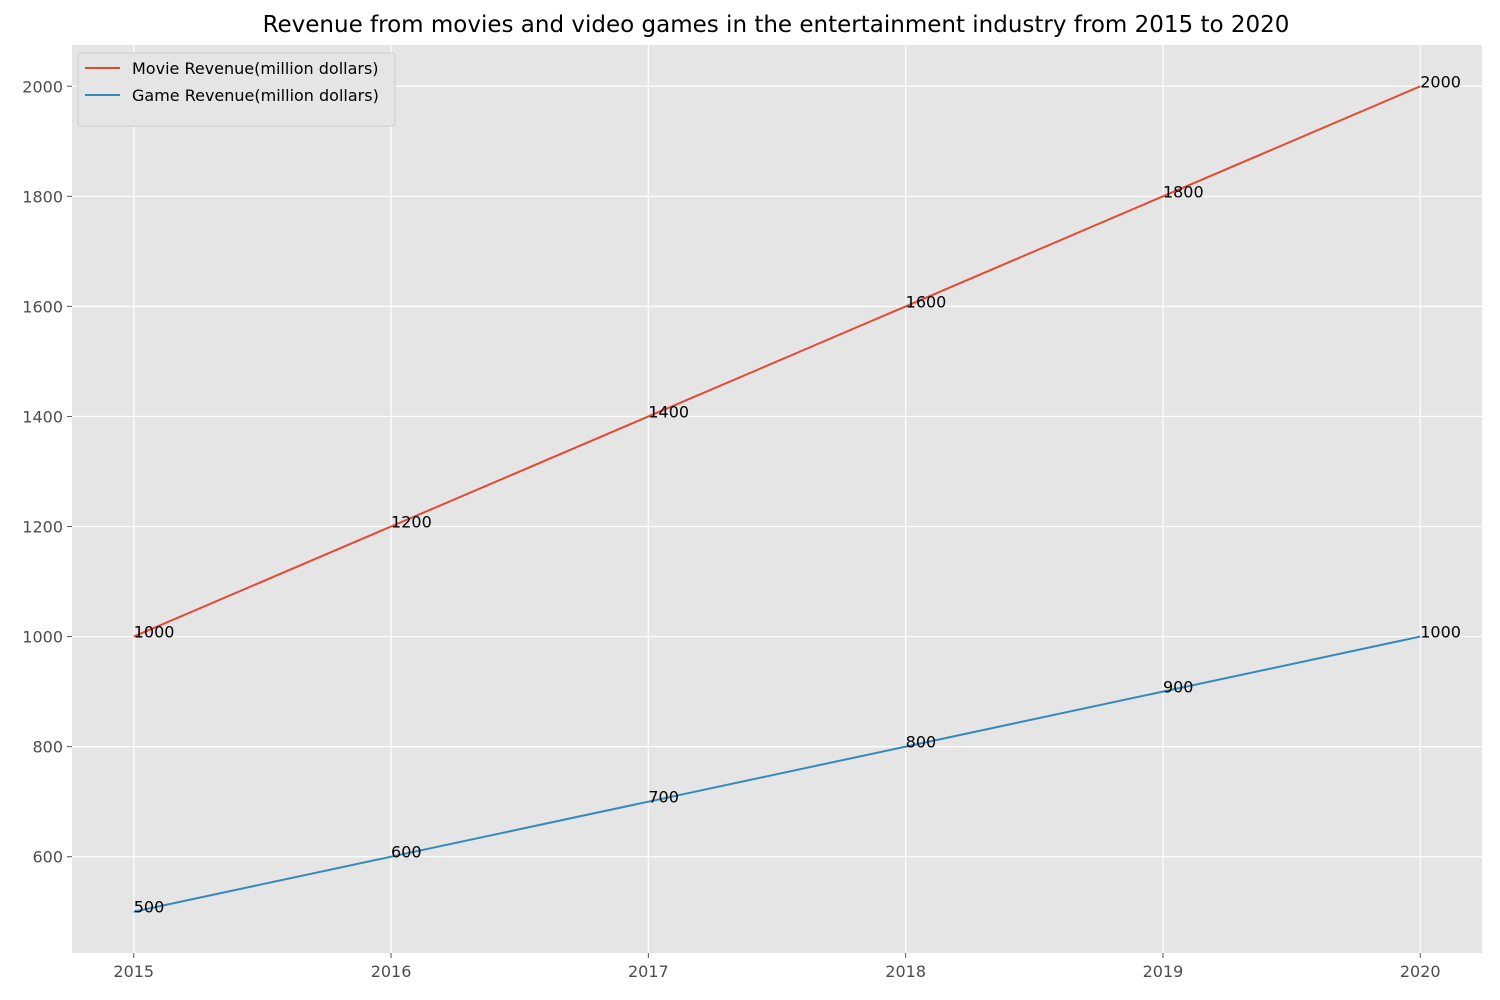 Image resolution: width=1500 pixels, height=1000 pixels. Describe the element at coordinates (47, 747) in the screenshot. I see `y-tick-label: 800` at that location.